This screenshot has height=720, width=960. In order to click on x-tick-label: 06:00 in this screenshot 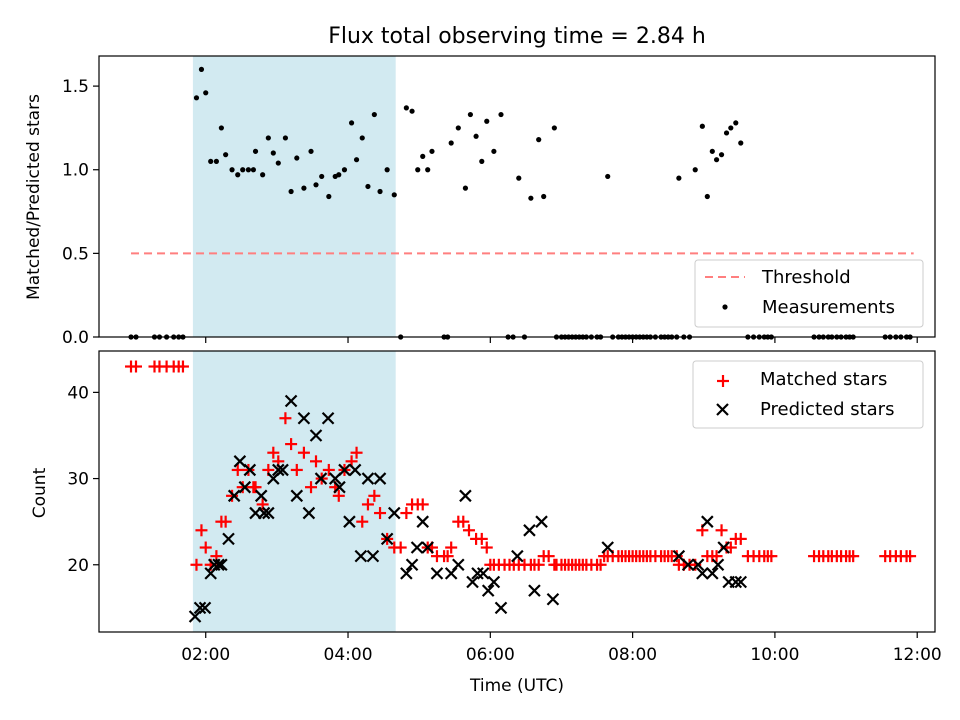, I will do `click(490, 655)`.